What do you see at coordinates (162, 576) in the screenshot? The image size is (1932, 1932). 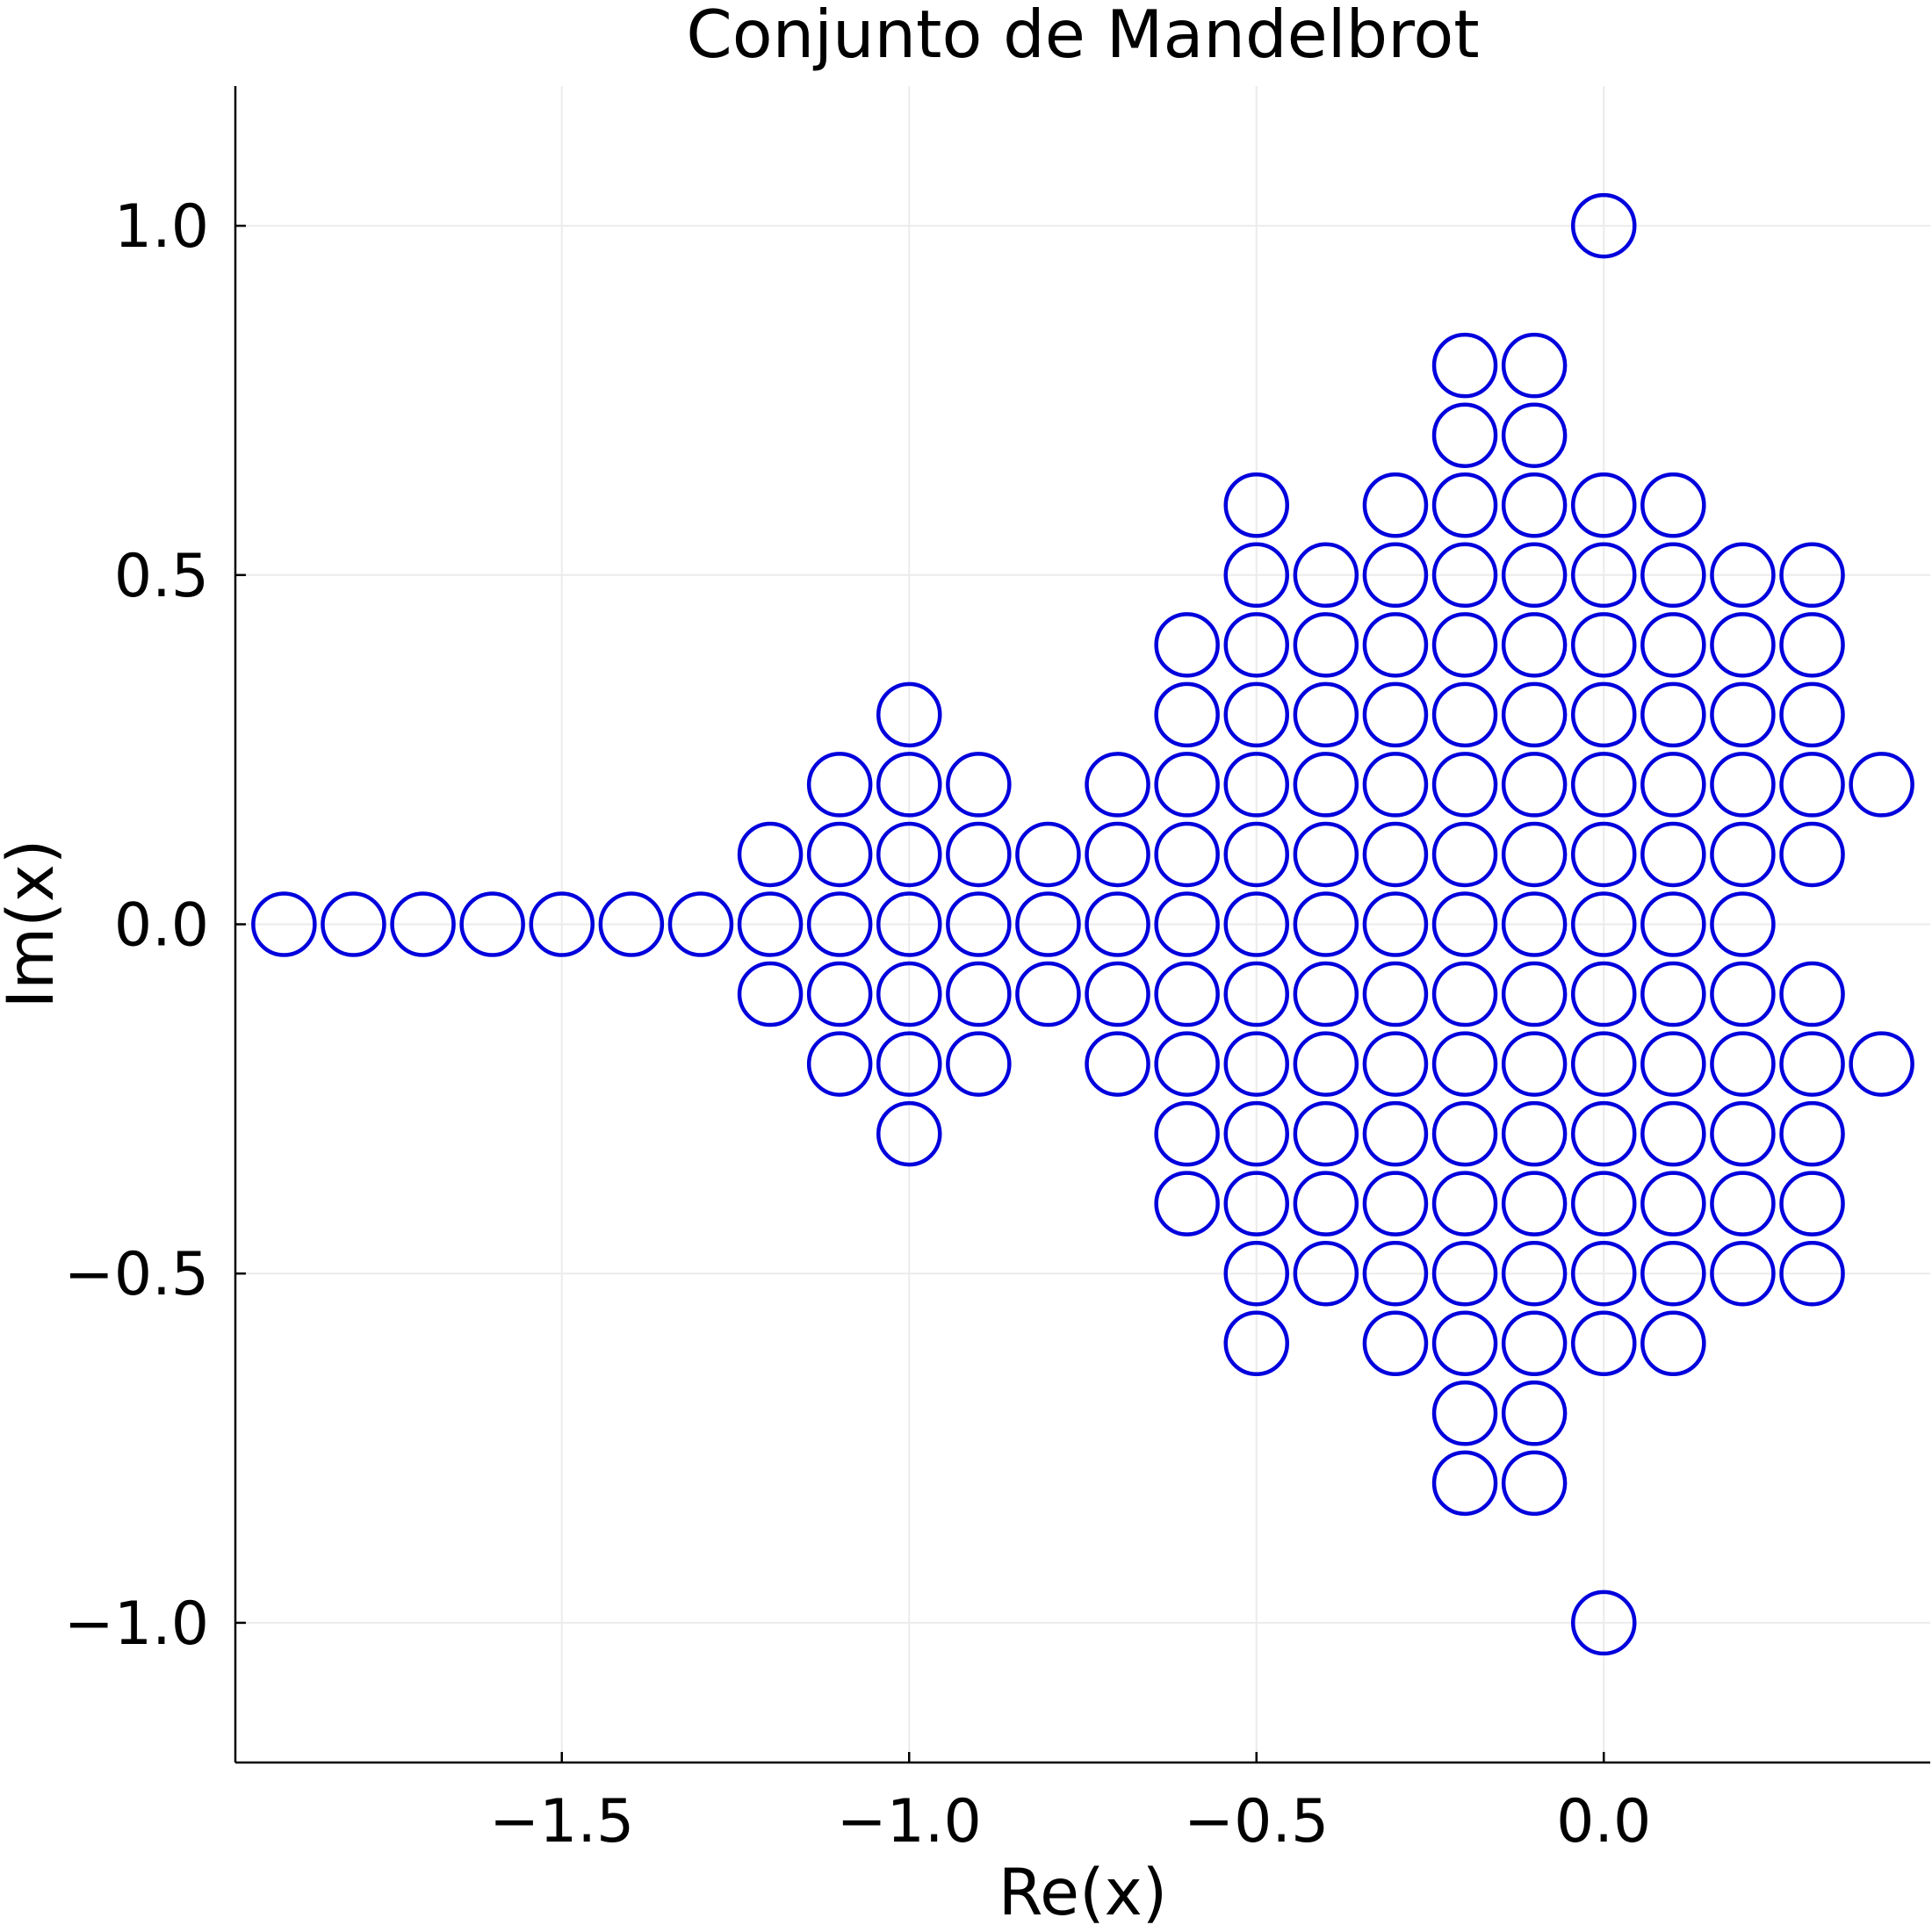 I see `y-tick-label: 0.5` at bounding box center [162, 576].